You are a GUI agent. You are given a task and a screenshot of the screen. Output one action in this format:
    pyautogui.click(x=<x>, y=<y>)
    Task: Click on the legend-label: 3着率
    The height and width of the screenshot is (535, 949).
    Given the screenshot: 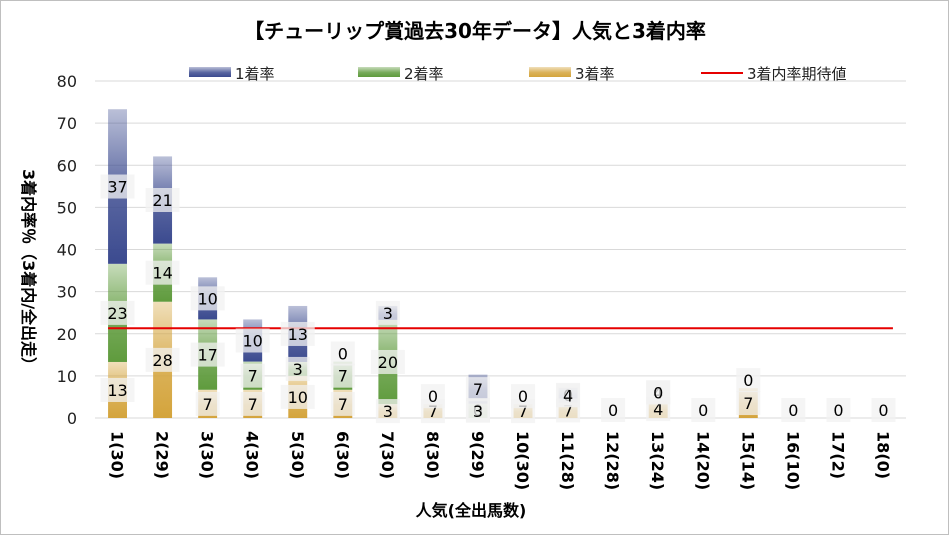 What is the action you would take?
    pyautogui.click(x=595, y=74)
    